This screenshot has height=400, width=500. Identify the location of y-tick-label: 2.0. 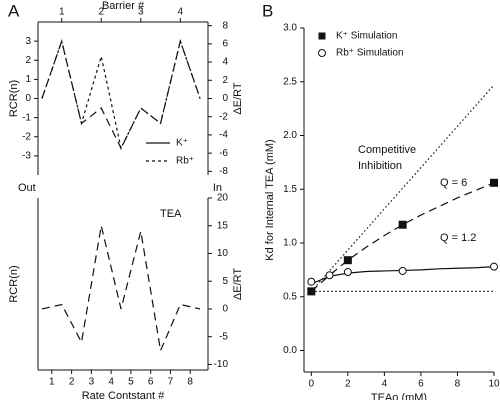
(290, 135).